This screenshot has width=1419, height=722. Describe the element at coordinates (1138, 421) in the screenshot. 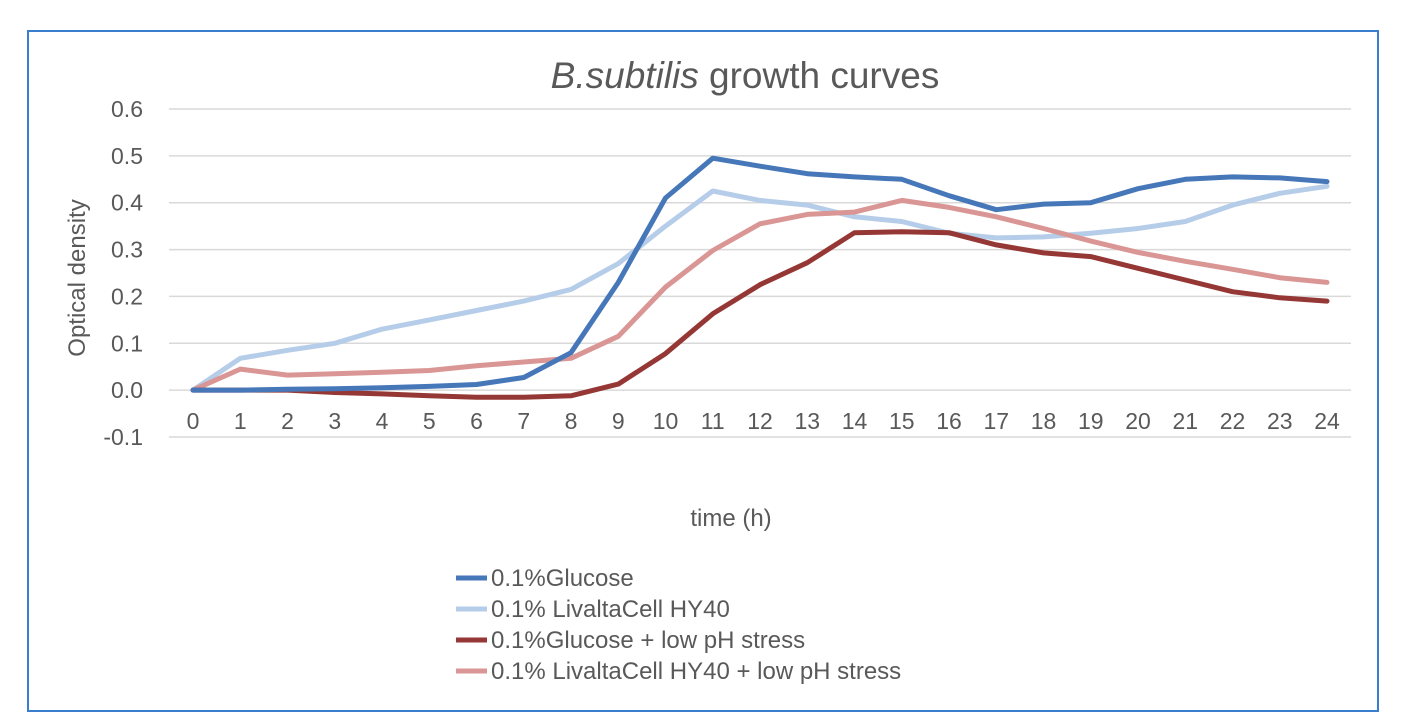

I see `x-tick-label: 20` at that location.